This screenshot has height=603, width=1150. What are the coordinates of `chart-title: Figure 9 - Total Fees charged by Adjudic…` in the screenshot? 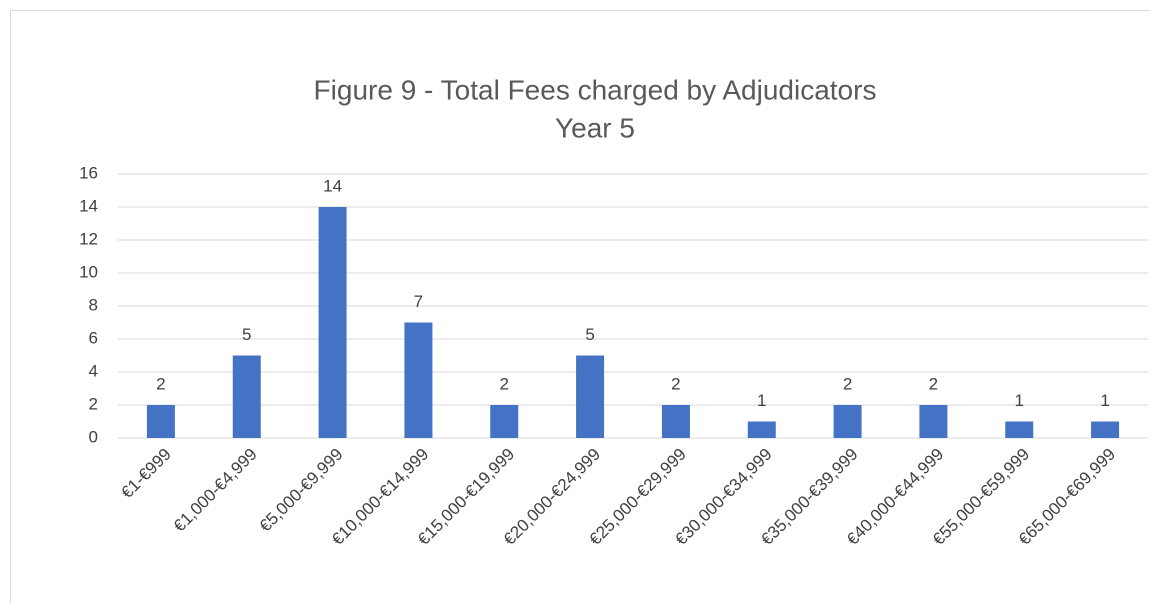 It's located at (595, 89).